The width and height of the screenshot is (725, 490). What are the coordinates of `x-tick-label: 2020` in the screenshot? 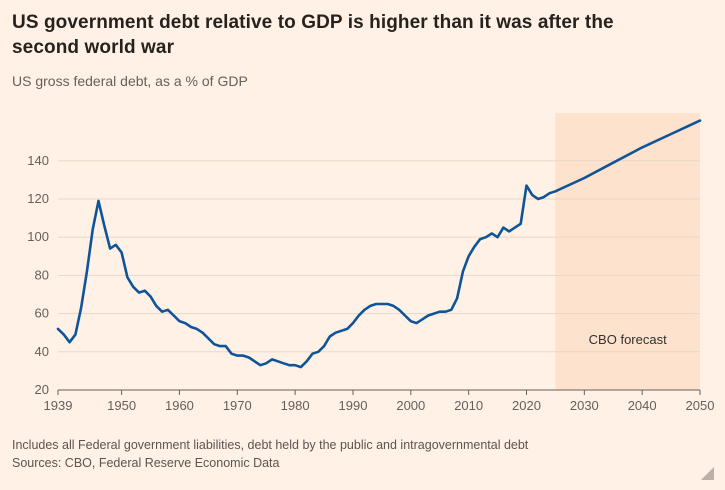 It's located at (526, 405).